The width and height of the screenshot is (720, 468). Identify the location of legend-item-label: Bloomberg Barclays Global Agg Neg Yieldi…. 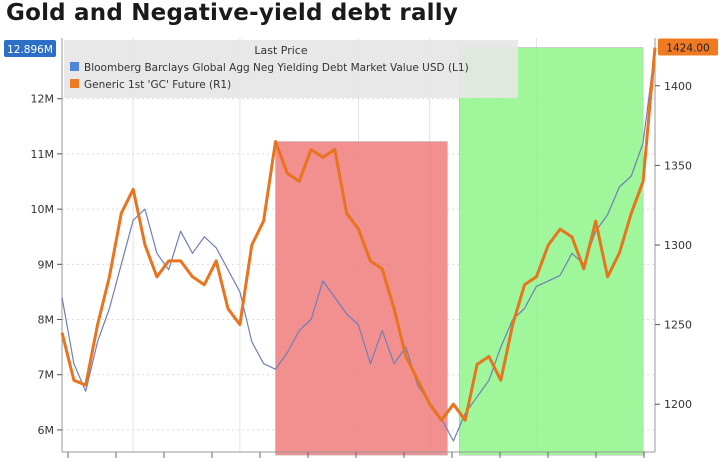
(276, 68).